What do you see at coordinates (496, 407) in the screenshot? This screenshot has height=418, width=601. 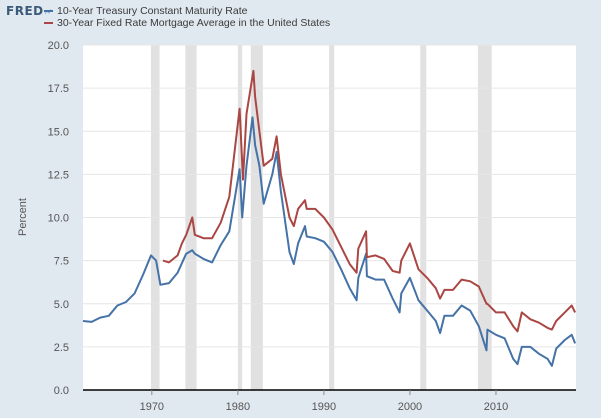 I see `x-tick-label: 2010` at bounding box center [496, 407].